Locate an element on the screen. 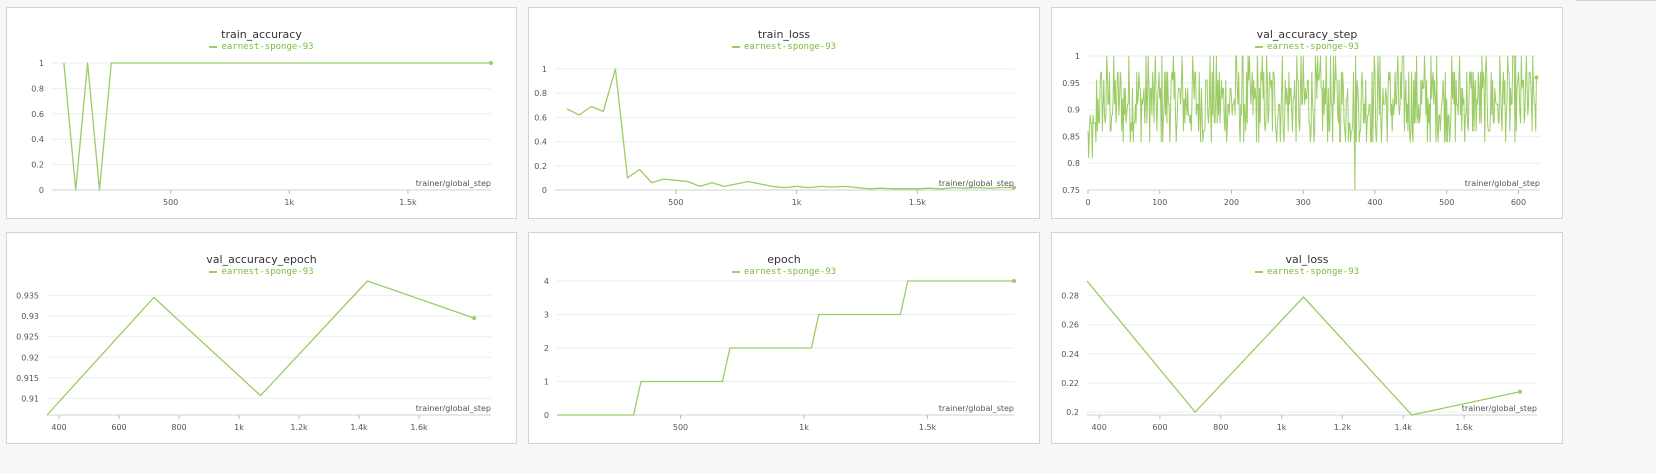  x-tick-label: 0 is located at coordinates (1087, 202).